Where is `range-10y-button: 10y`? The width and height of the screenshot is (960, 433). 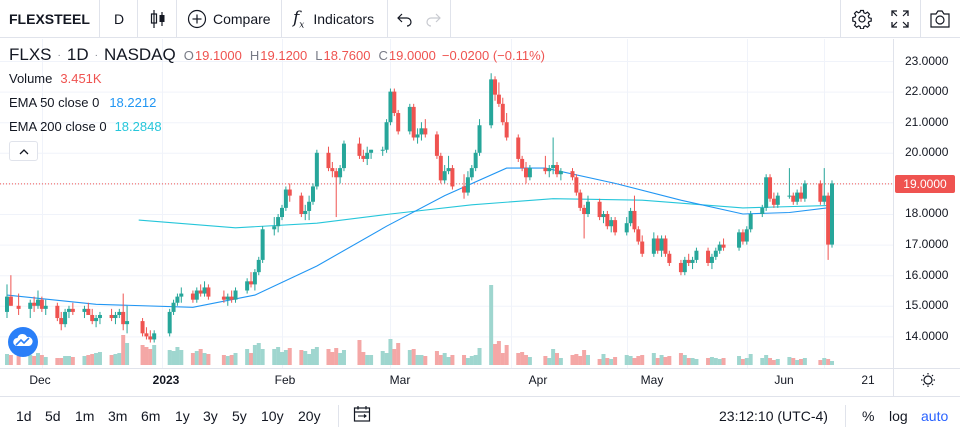 range-10y-button: 10y is located at coordinates (272, 415).